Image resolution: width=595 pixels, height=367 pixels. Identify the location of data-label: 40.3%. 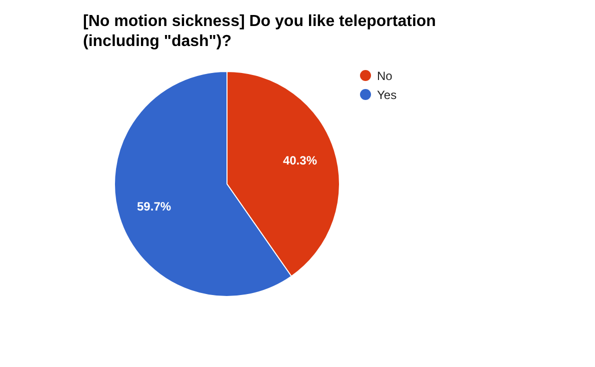
(300, 160).